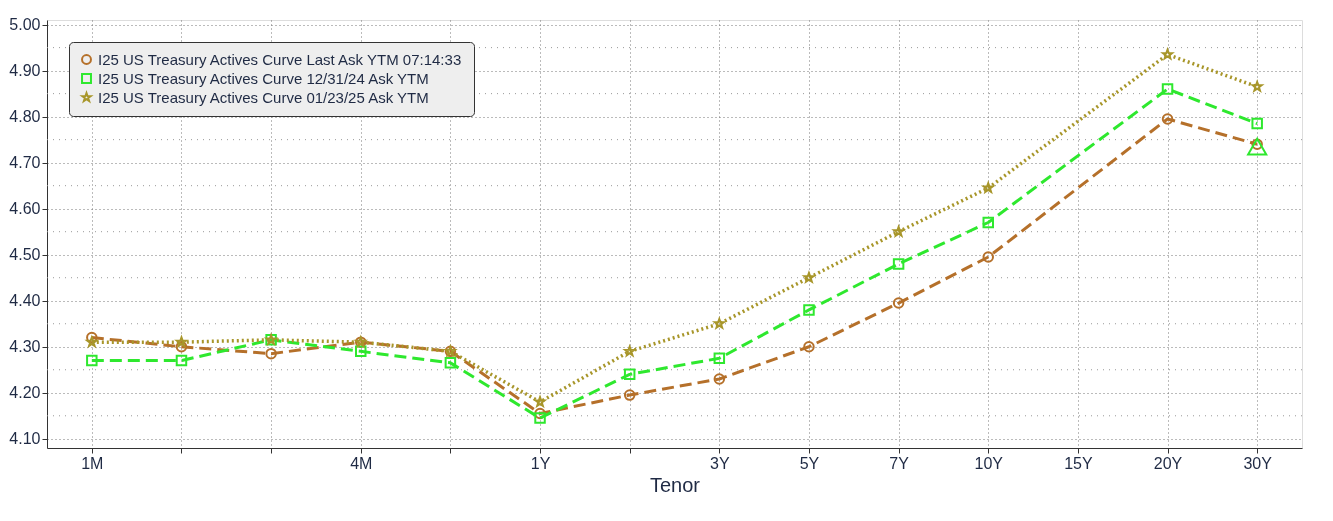  I want to click on y-tick-label: 4.10, so click(25, 439).